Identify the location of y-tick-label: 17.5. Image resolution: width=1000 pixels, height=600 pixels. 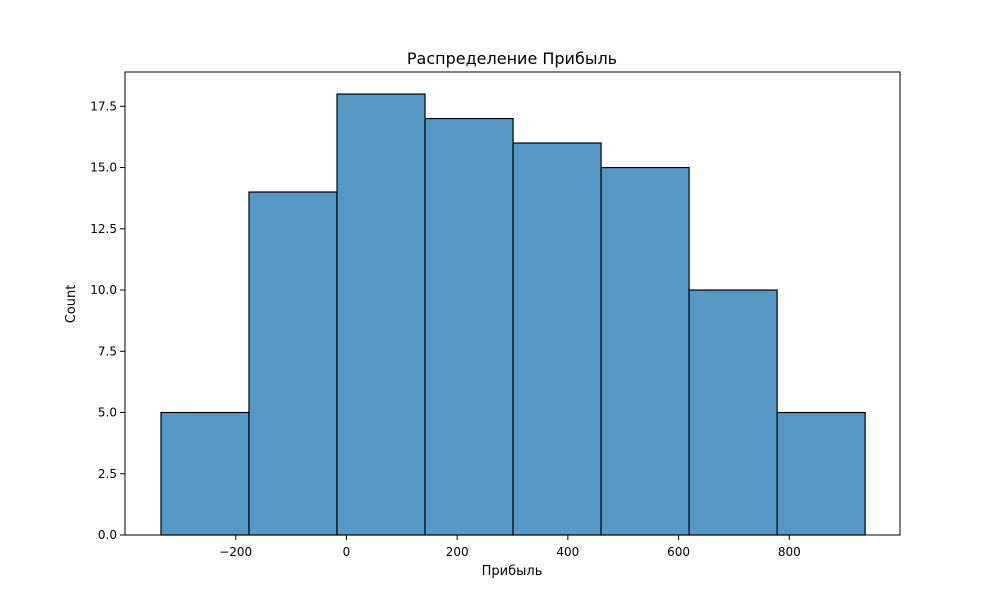
(103, 106).